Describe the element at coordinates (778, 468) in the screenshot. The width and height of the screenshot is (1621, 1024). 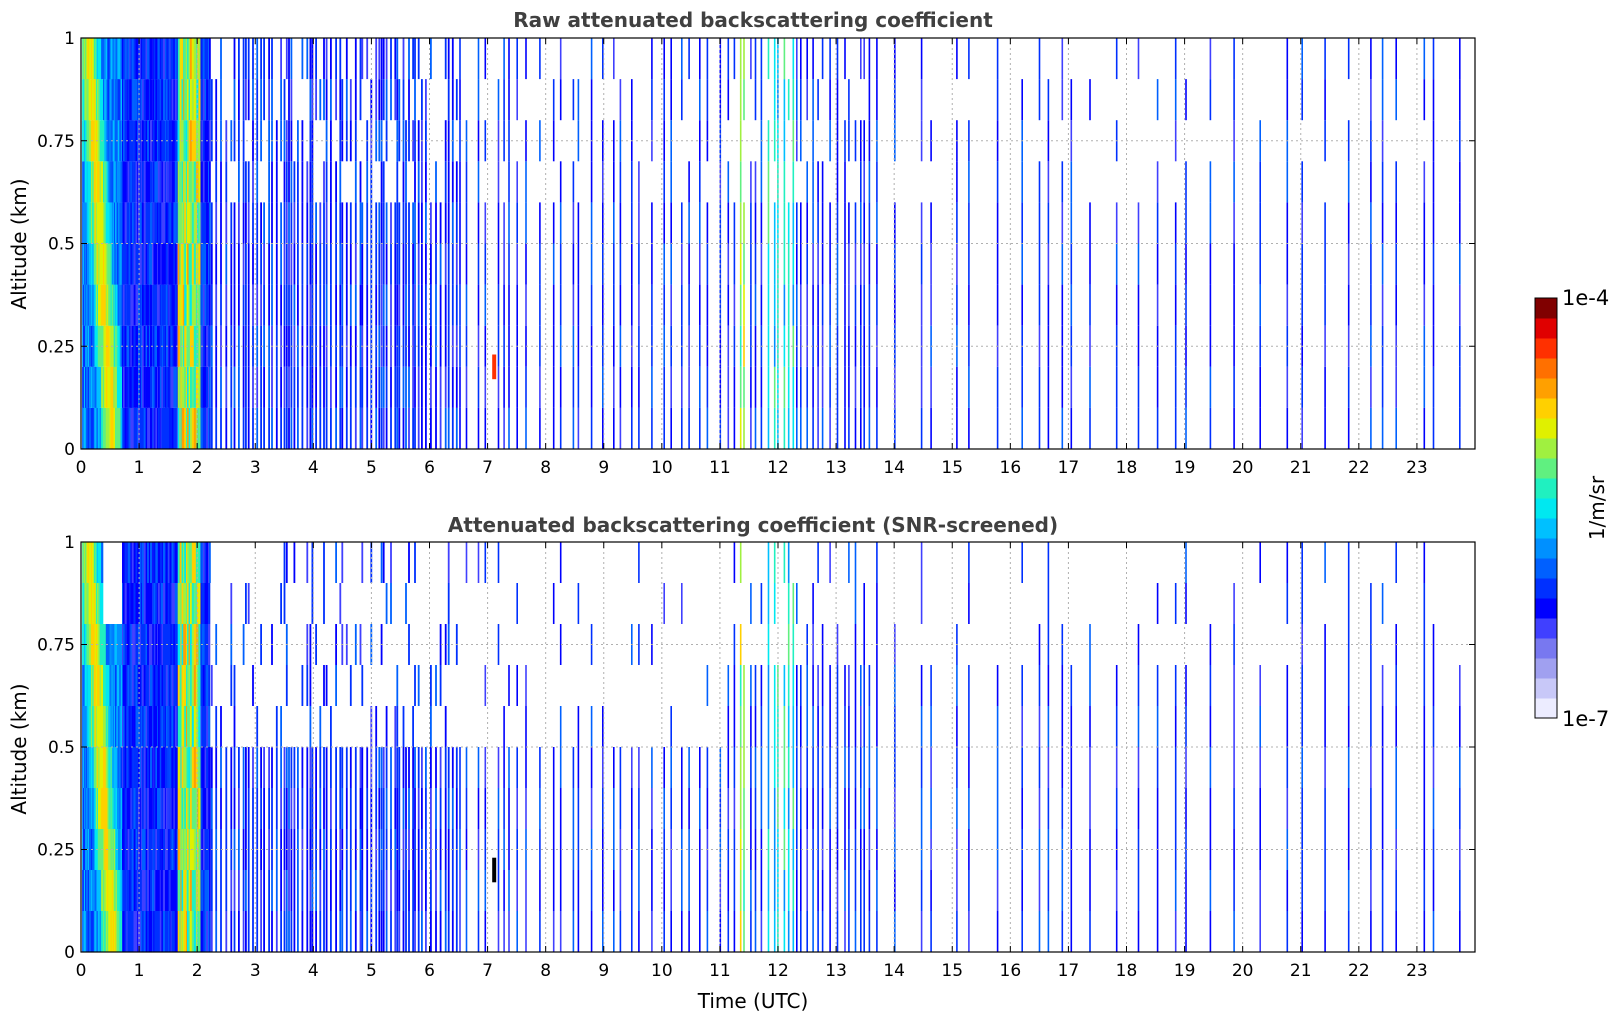
I see `x-tick-label: 12` at that location.